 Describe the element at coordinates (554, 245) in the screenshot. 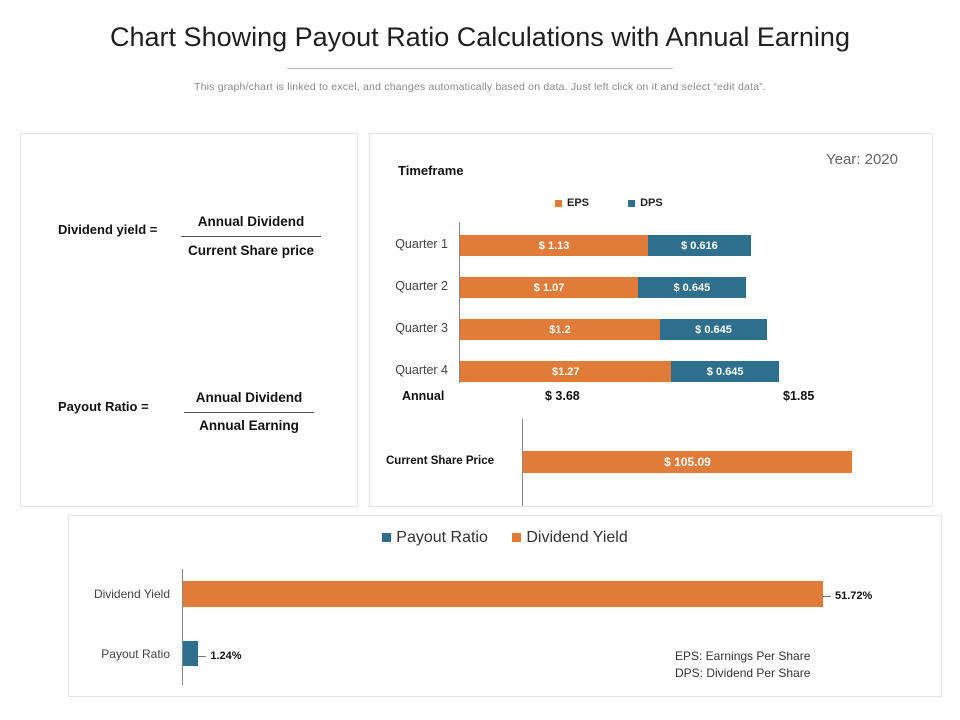

I see `bar-eps-q1: $ 1.13` at that location.